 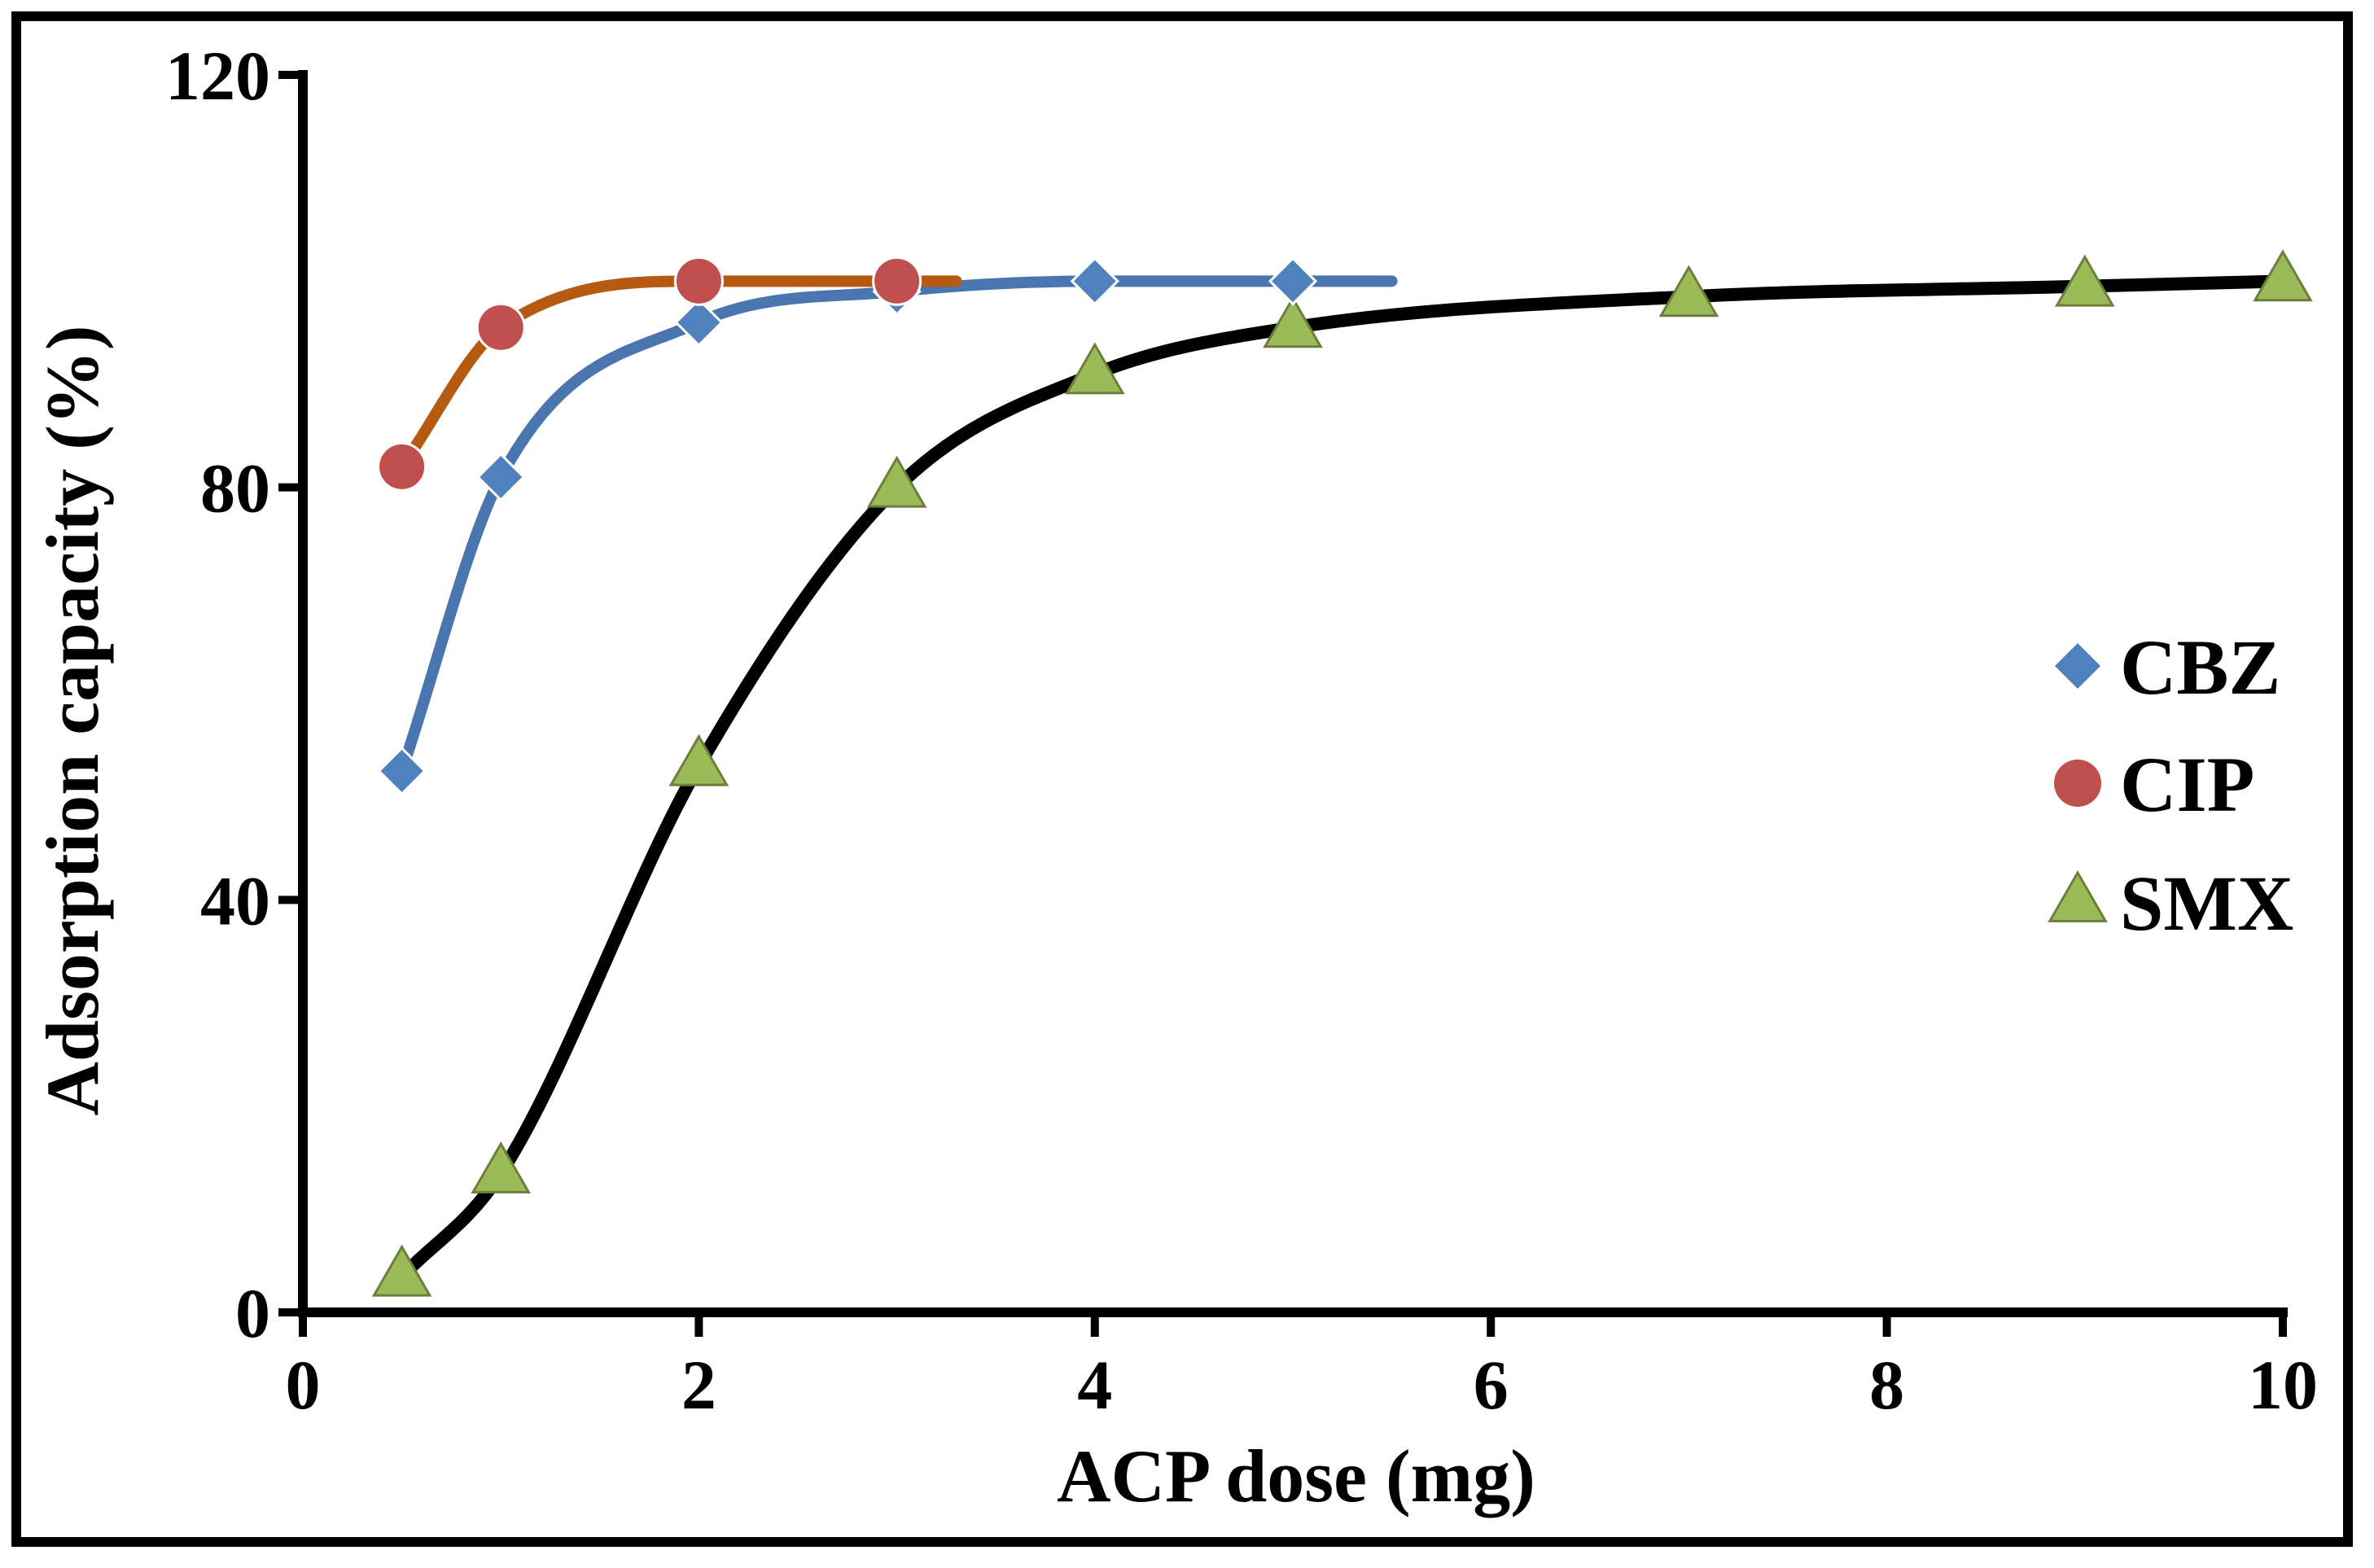 I want to click on x-tick-label: 4, so click(x=1094, y=1385).